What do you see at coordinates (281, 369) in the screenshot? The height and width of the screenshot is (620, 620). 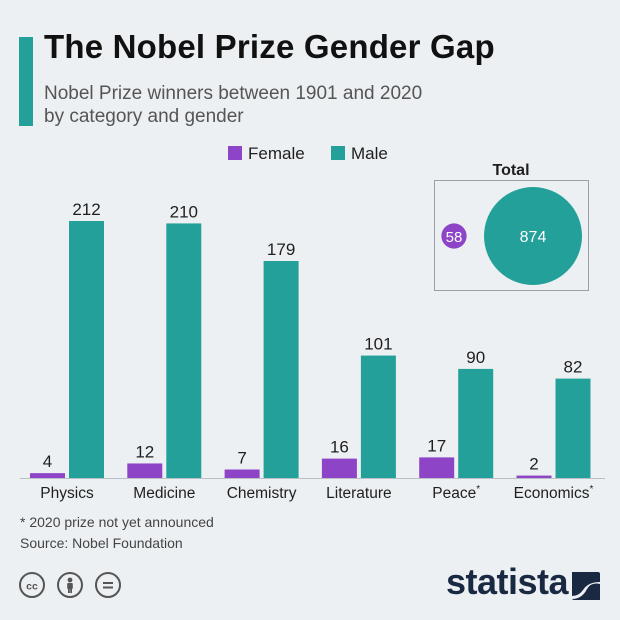 I see `bar-male-chemistry` at bounding box center [281, 369].